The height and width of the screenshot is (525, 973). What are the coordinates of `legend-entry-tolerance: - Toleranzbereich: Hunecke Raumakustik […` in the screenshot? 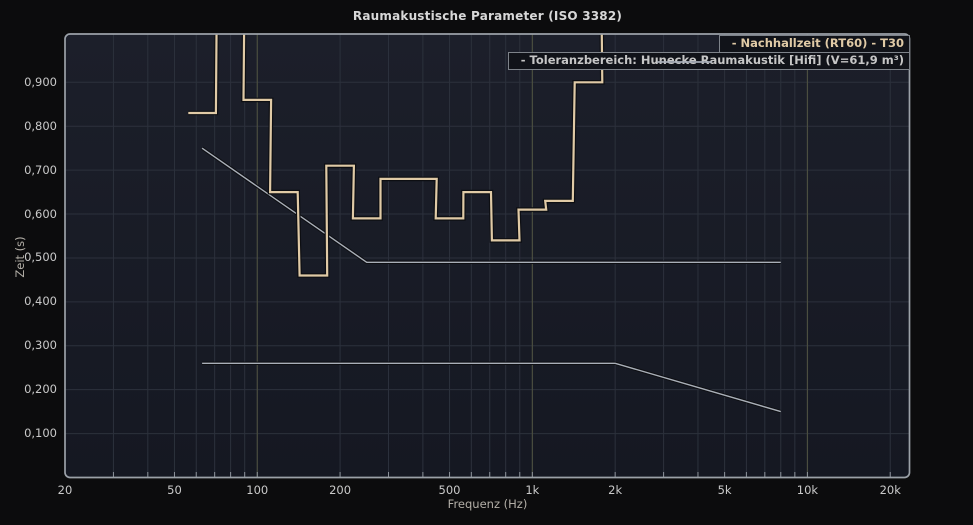 It's located at (708, 61).